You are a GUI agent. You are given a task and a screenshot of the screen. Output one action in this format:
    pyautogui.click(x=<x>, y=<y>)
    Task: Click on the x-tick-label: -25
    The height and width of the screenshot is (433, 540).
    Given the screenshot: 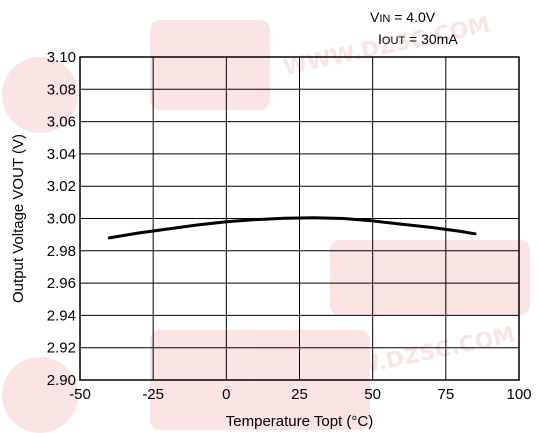 What is the action you would take?
    pyautogui.click(x=153, y=394)
    